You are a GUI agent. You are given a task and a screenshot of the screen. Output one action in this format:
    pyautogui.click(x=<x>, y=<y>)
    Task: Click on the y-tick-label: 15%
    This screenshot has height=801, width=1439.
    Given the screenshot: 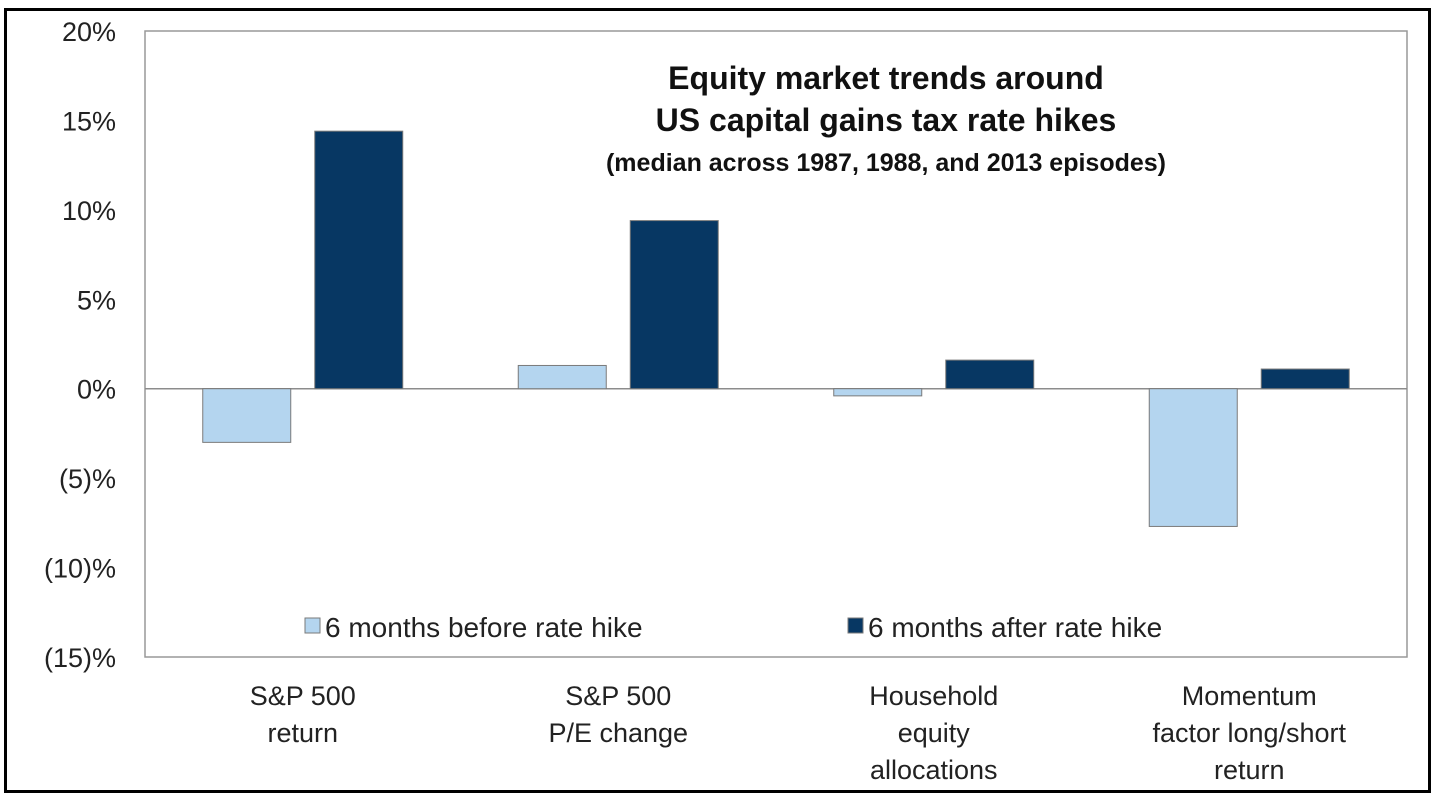 What is the action you would take?
    pyautogui.click(x=89, y=121)
    